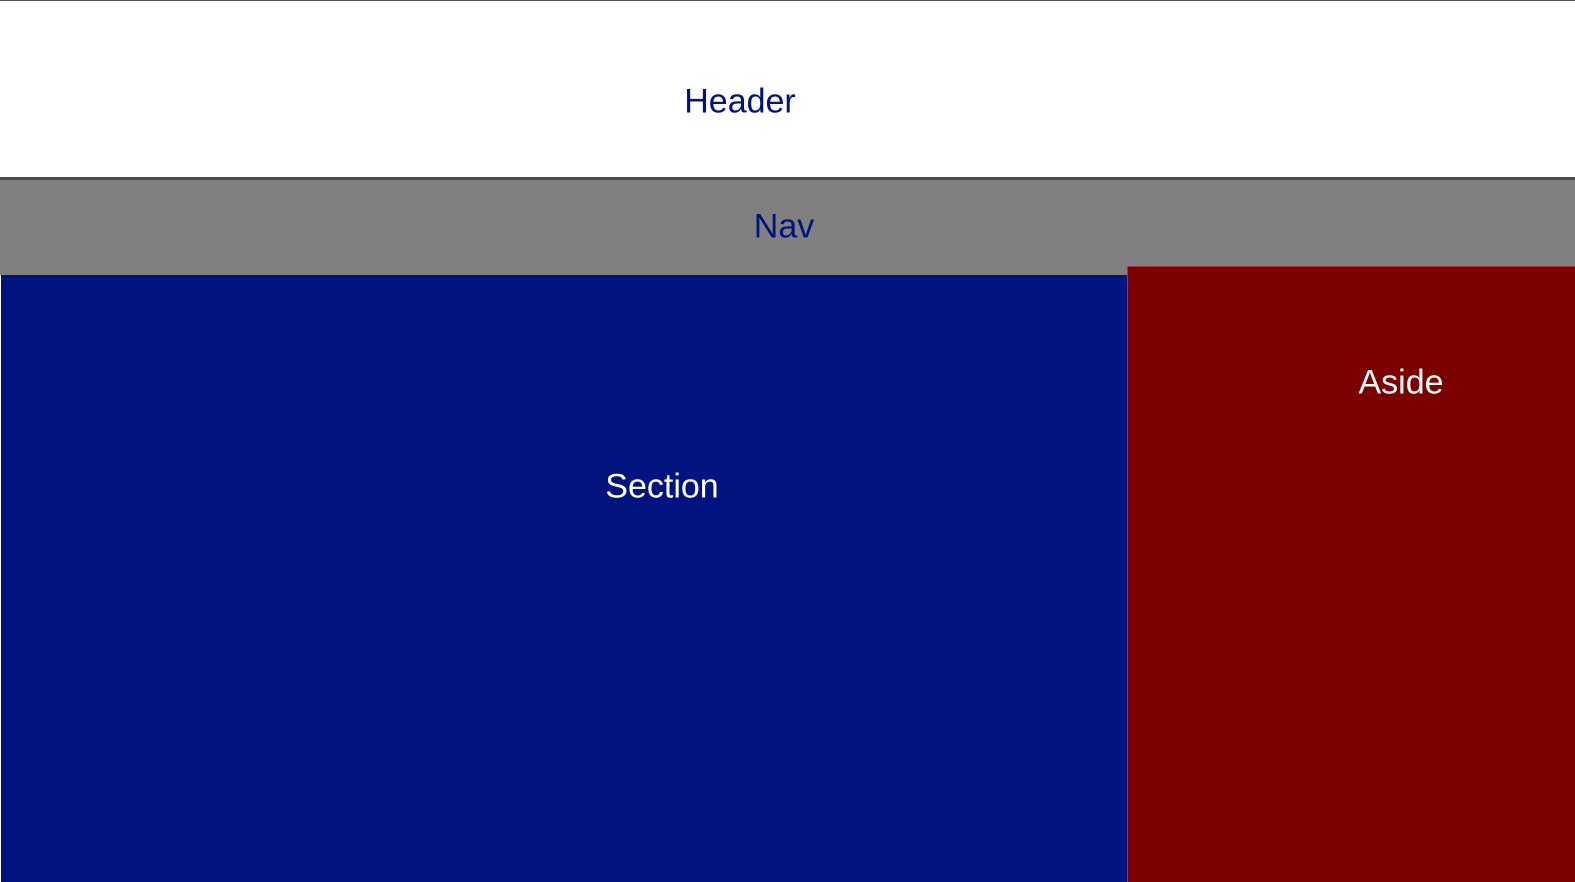 The image size is (1575, 882). I want to click on section-label: Section, so click(662, 486).